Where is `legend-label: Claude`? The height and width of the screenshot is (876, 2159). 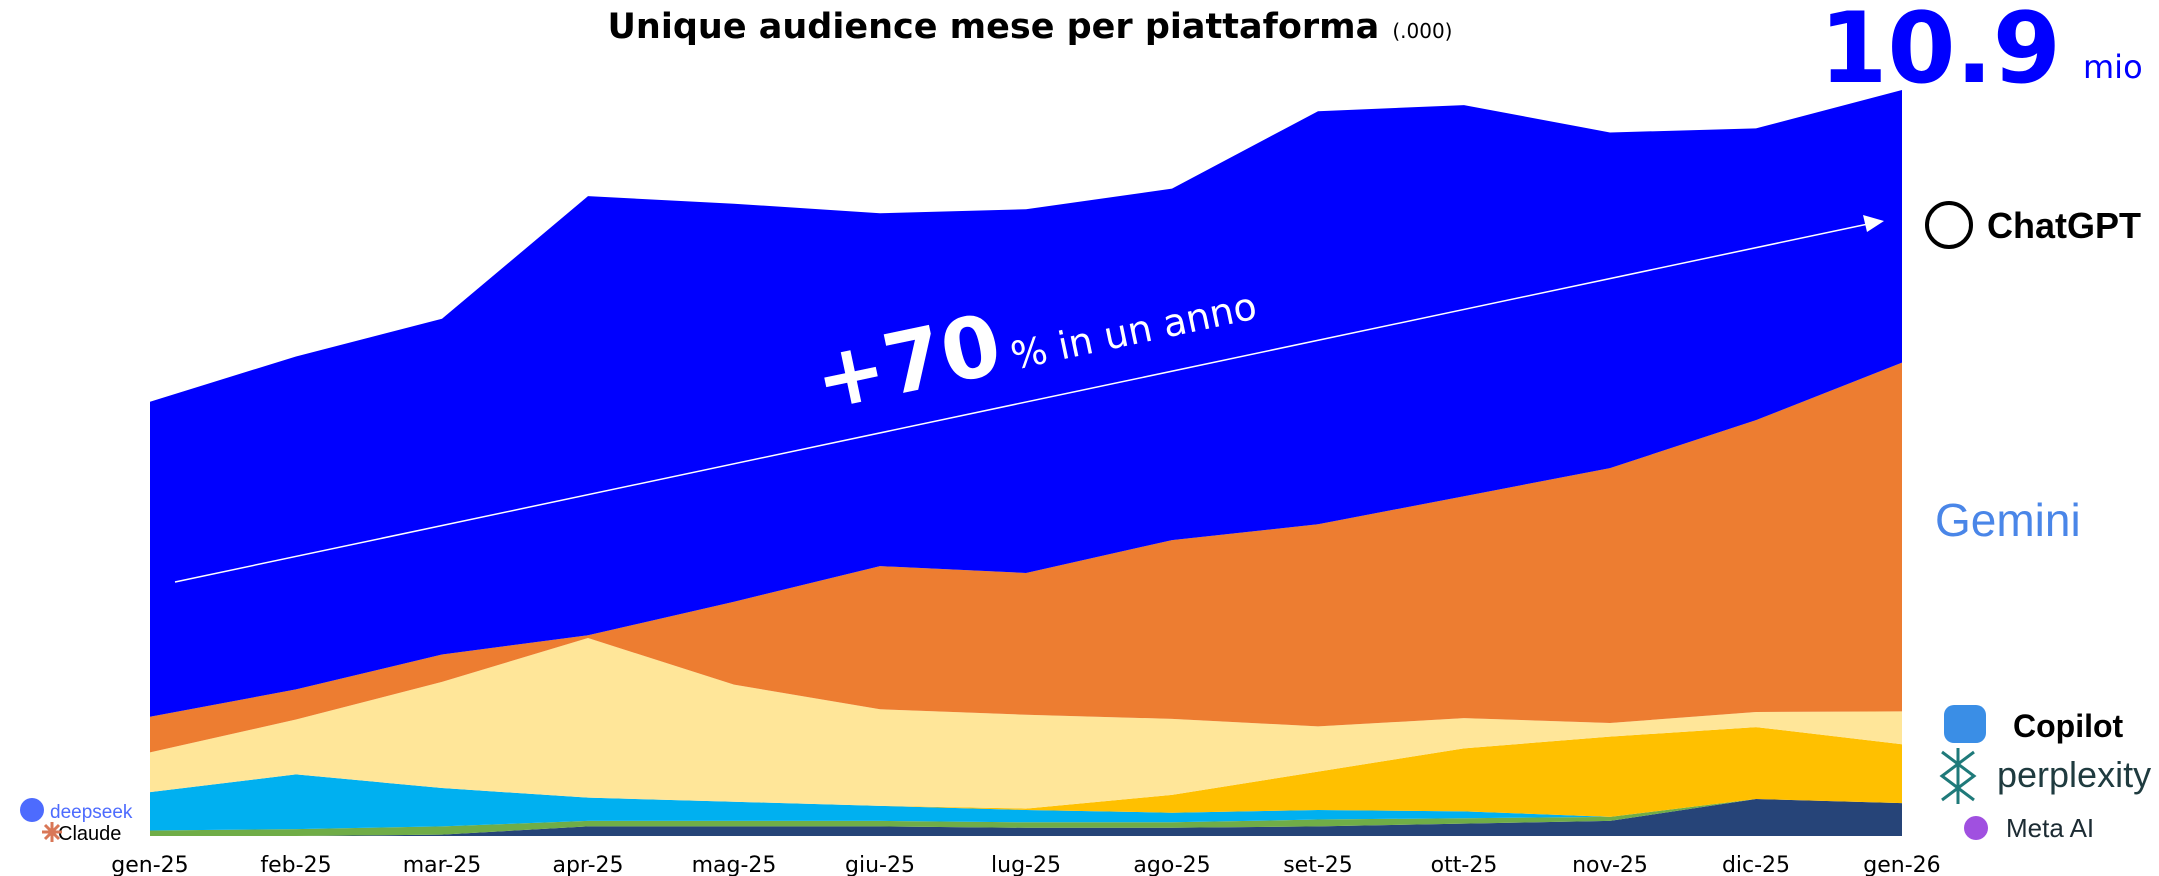 legend-label: Claude is located at coordinates (89, 834).